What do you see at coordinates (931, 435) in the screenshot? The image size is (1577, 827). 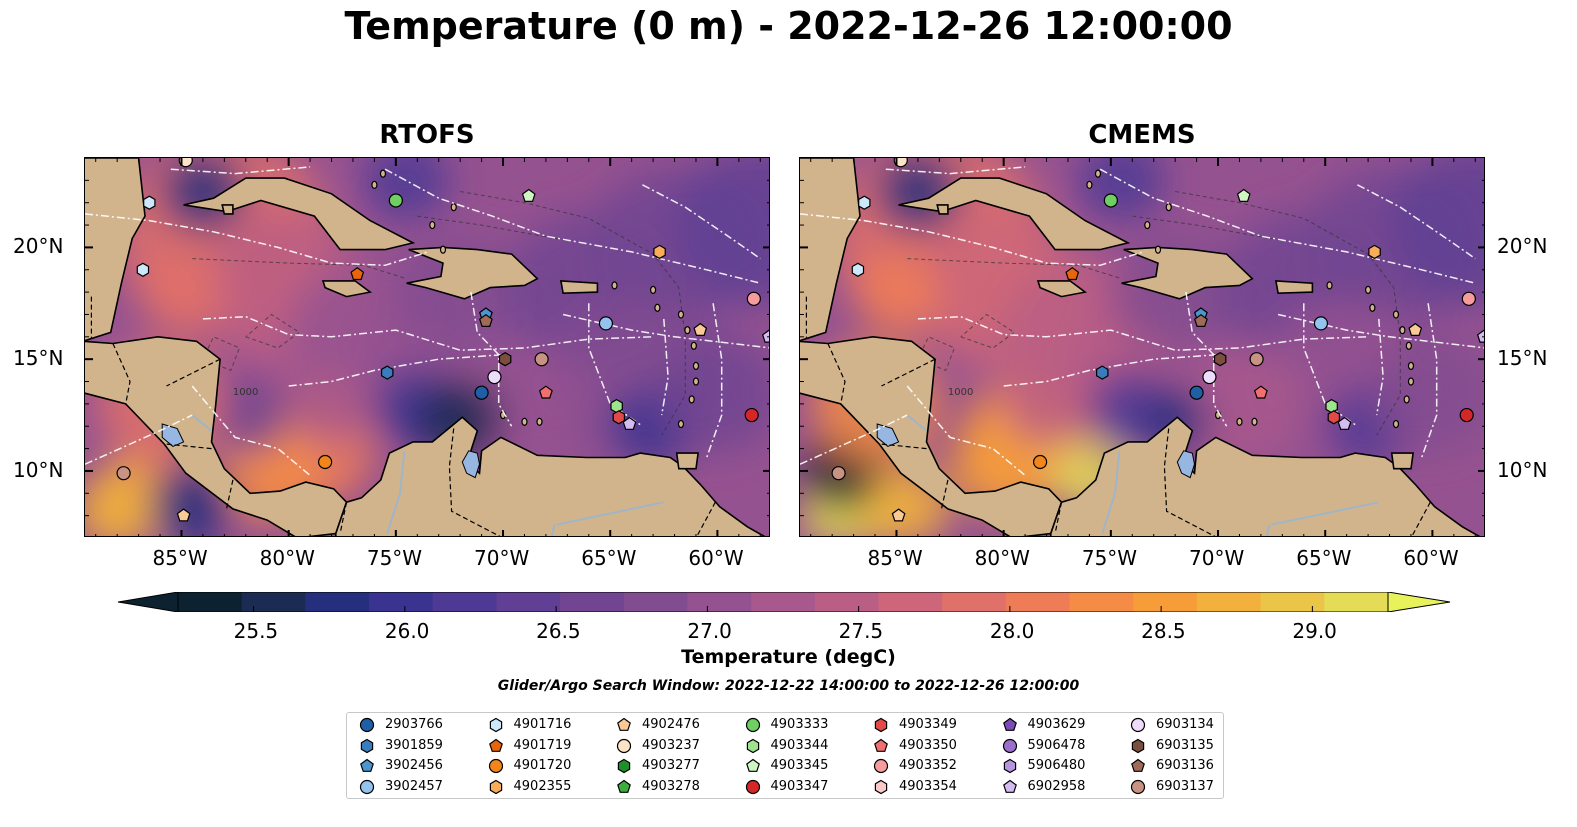 I see `land-central_america` at bounding box center [931, 435].